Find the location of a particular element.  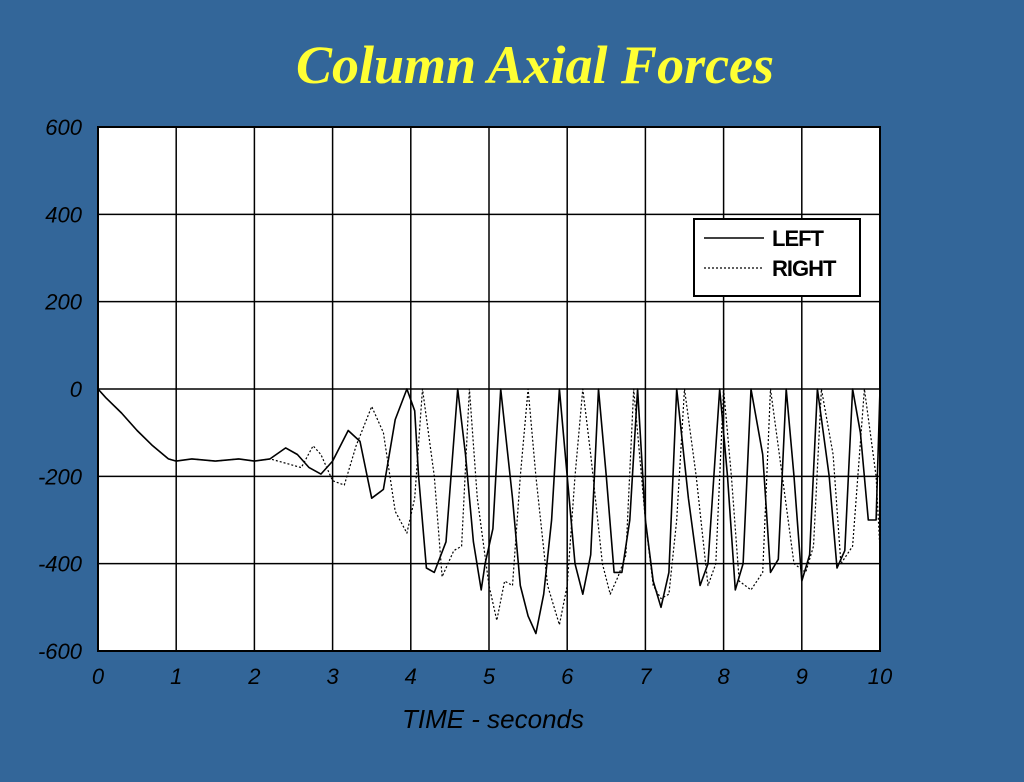

y-tick-label: -200 is located at coordinates (60, 476).